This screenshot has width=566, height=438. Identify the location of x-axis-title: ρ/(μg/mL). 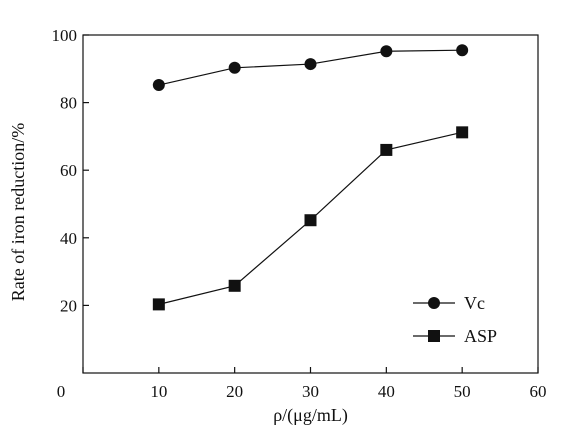
(310, 415).